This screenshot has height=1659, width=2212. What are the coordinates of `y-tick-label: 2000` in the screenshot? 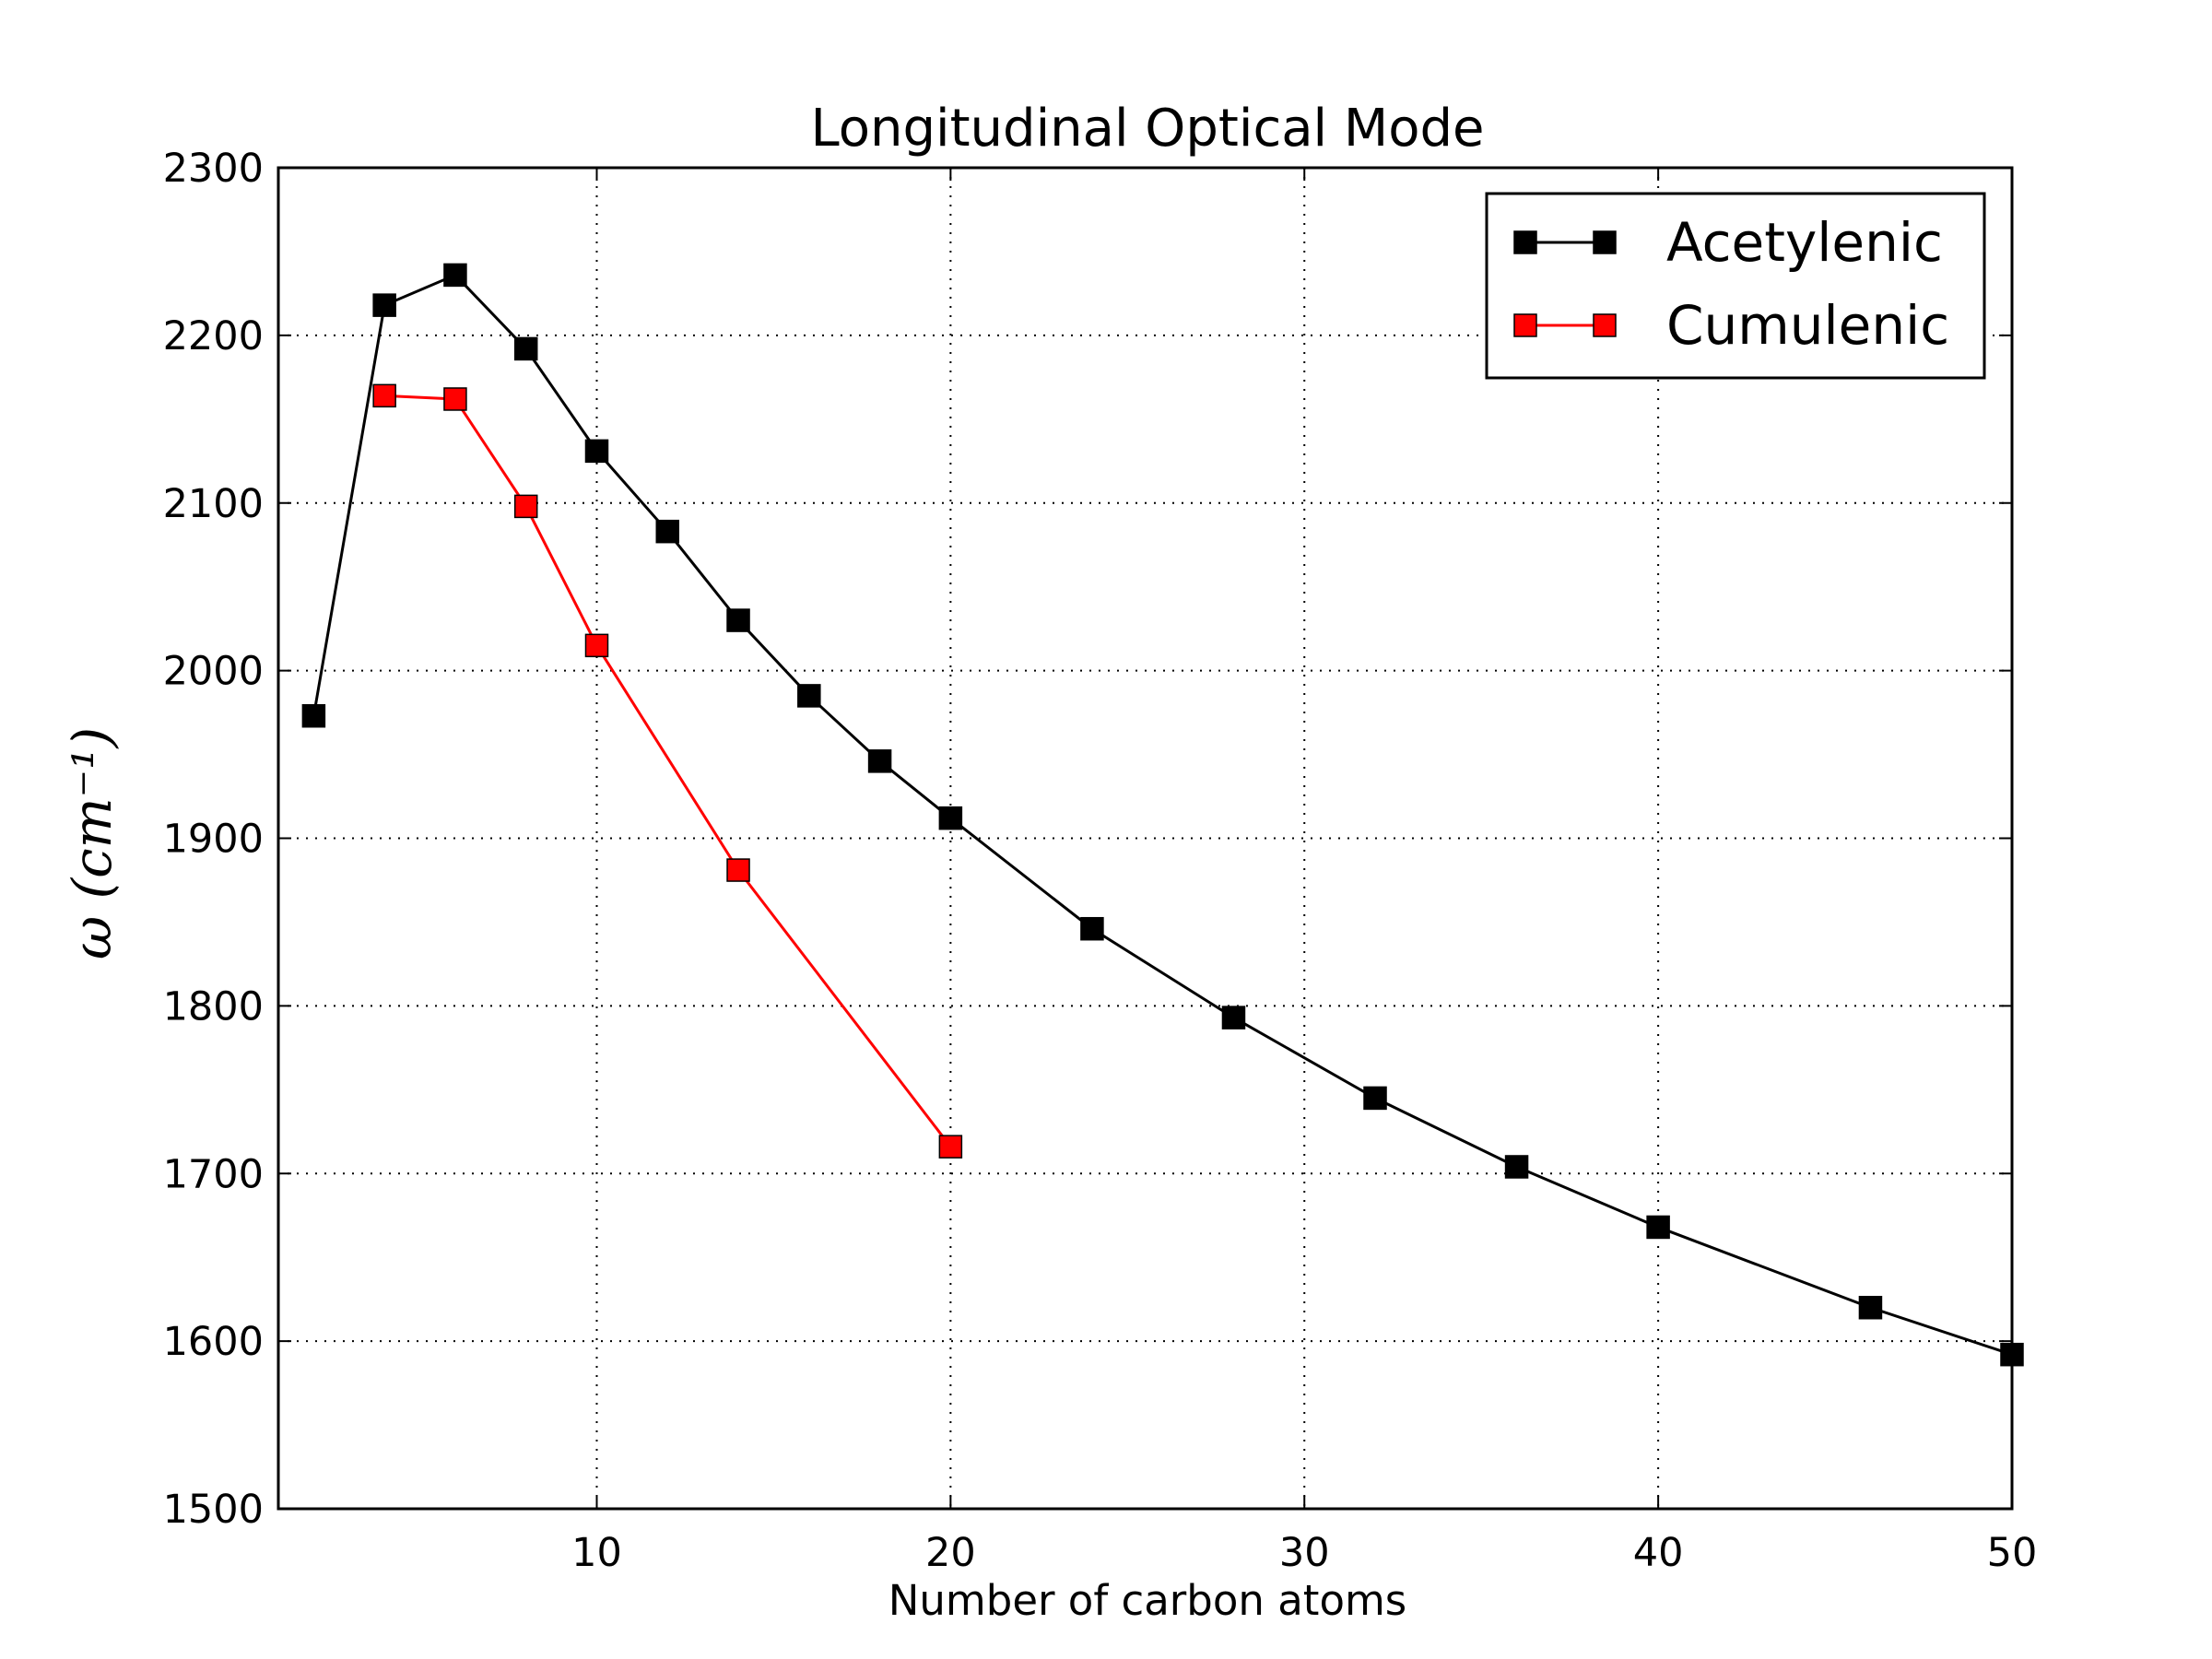 It's located at (213, 672).